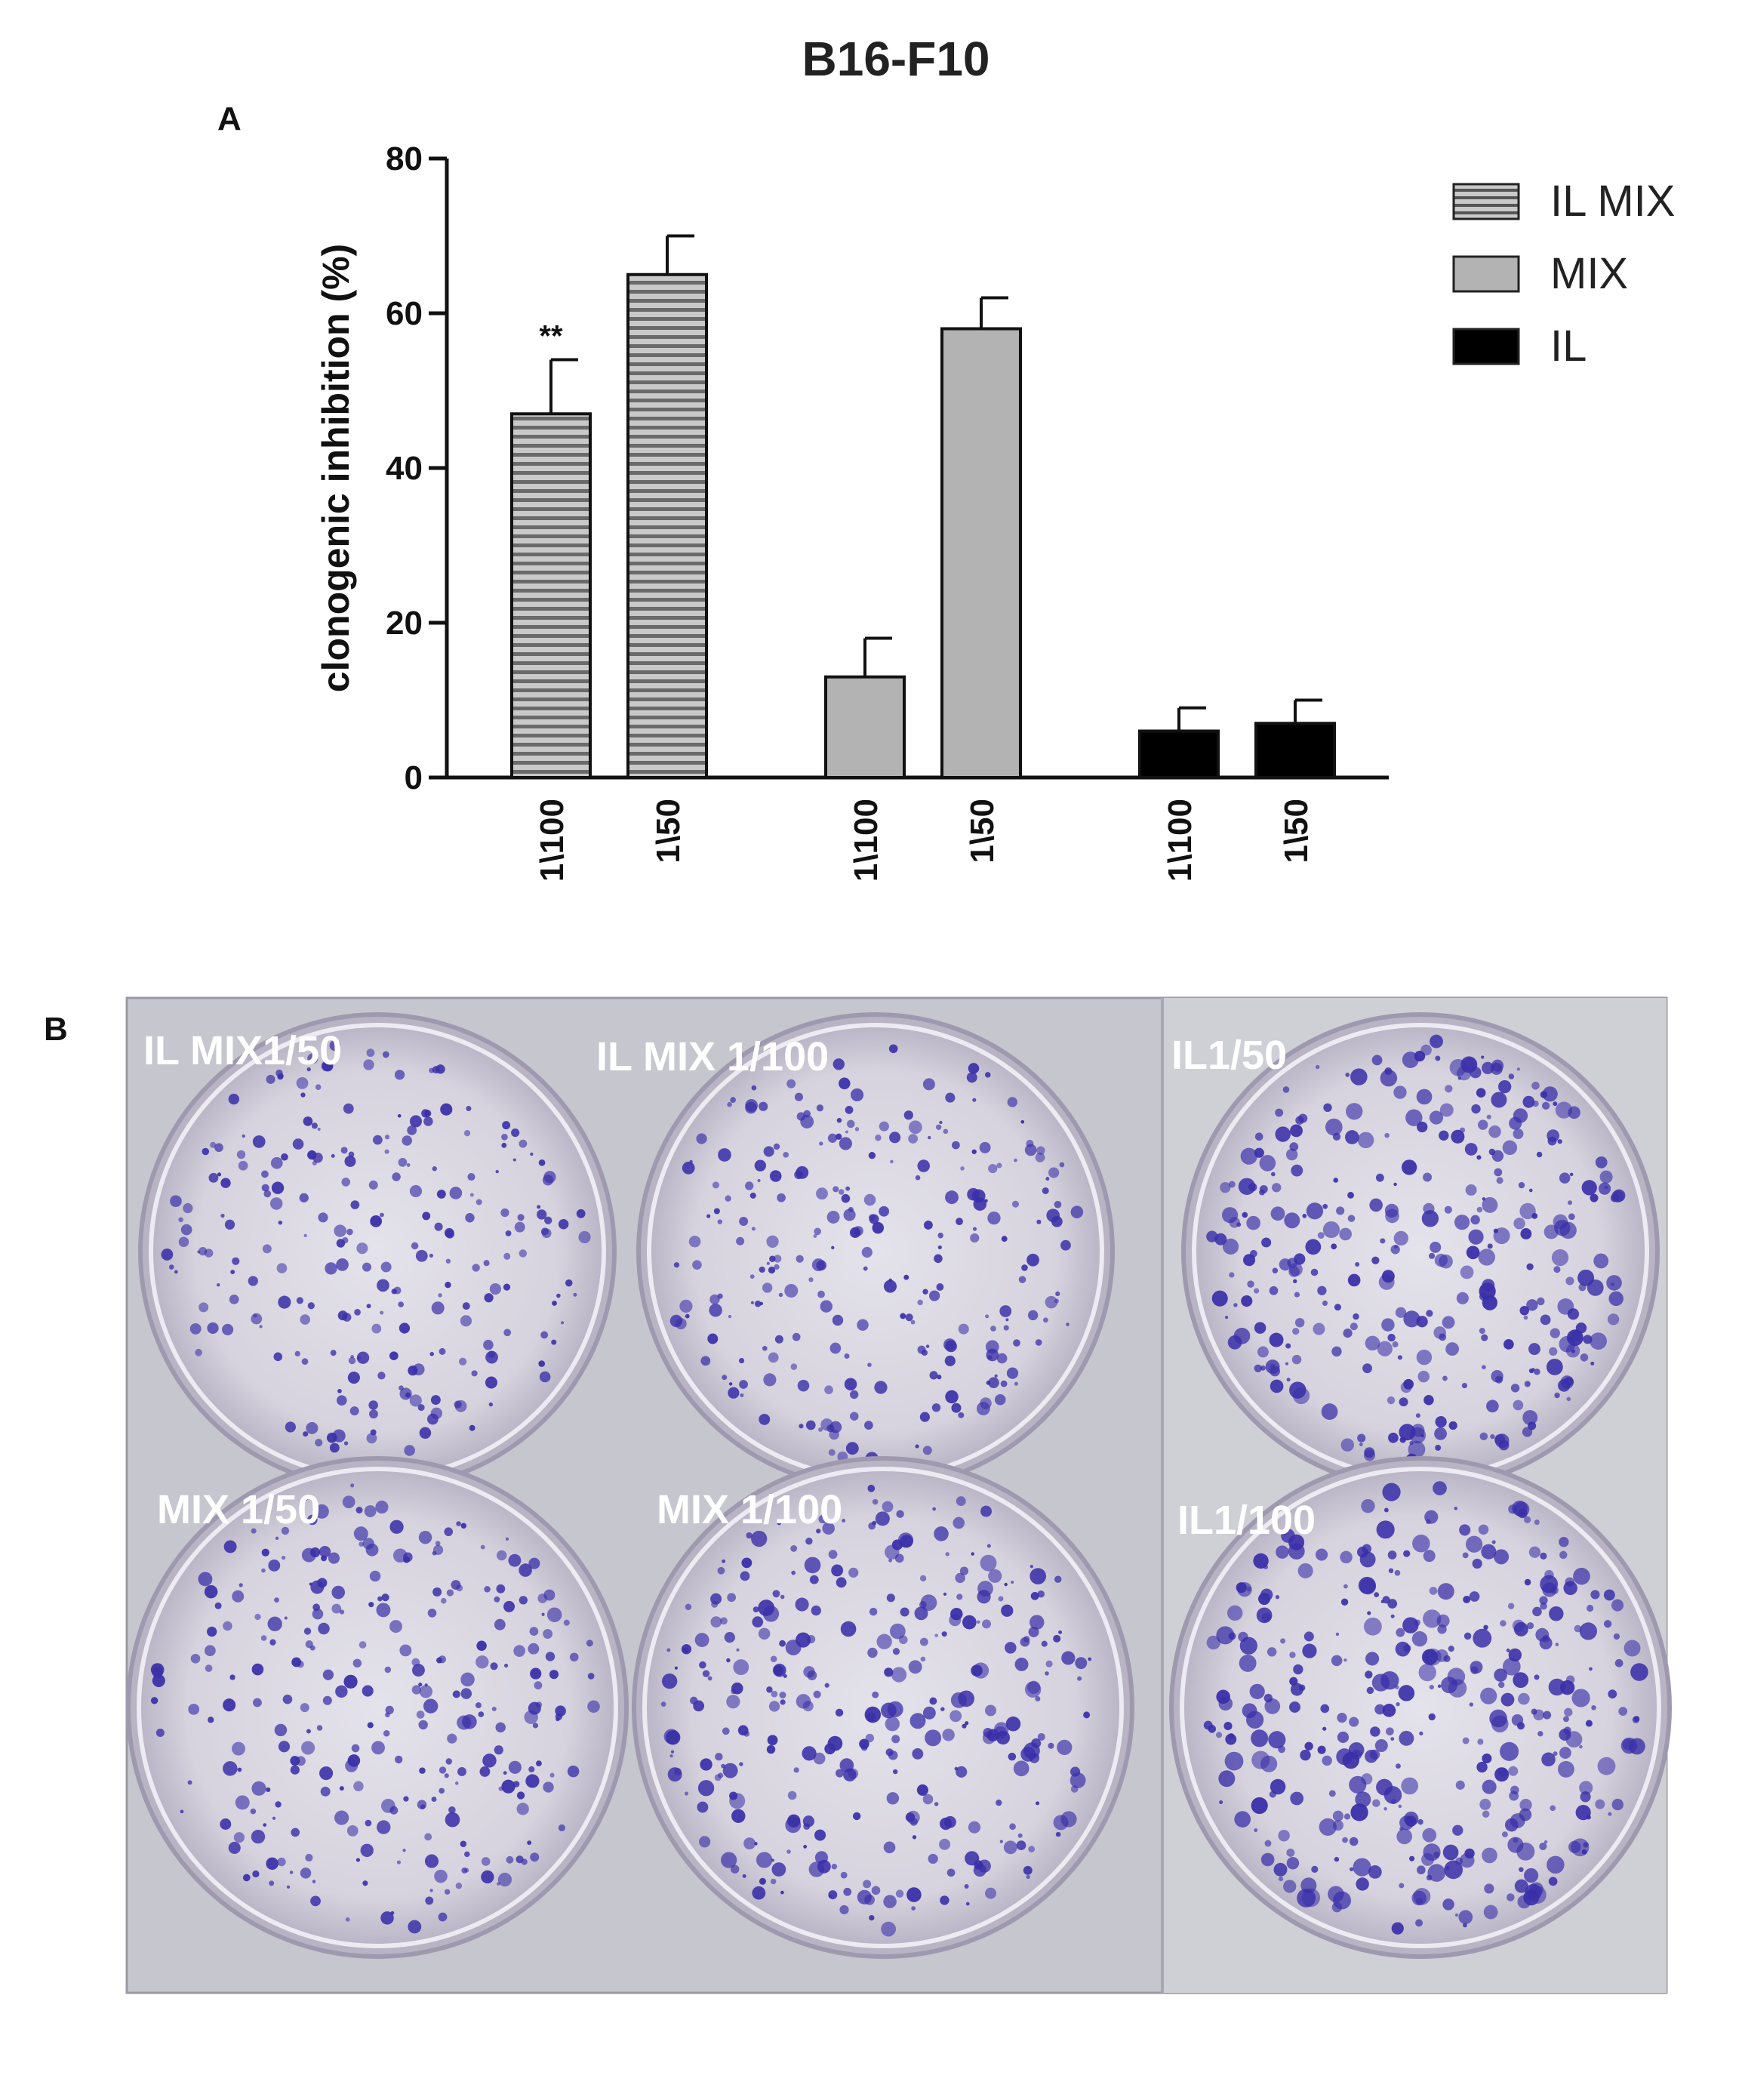  Describe the element at coordinates (1486, 201) in the screenshot. I see `legend-swatch-il-mix` at that location.